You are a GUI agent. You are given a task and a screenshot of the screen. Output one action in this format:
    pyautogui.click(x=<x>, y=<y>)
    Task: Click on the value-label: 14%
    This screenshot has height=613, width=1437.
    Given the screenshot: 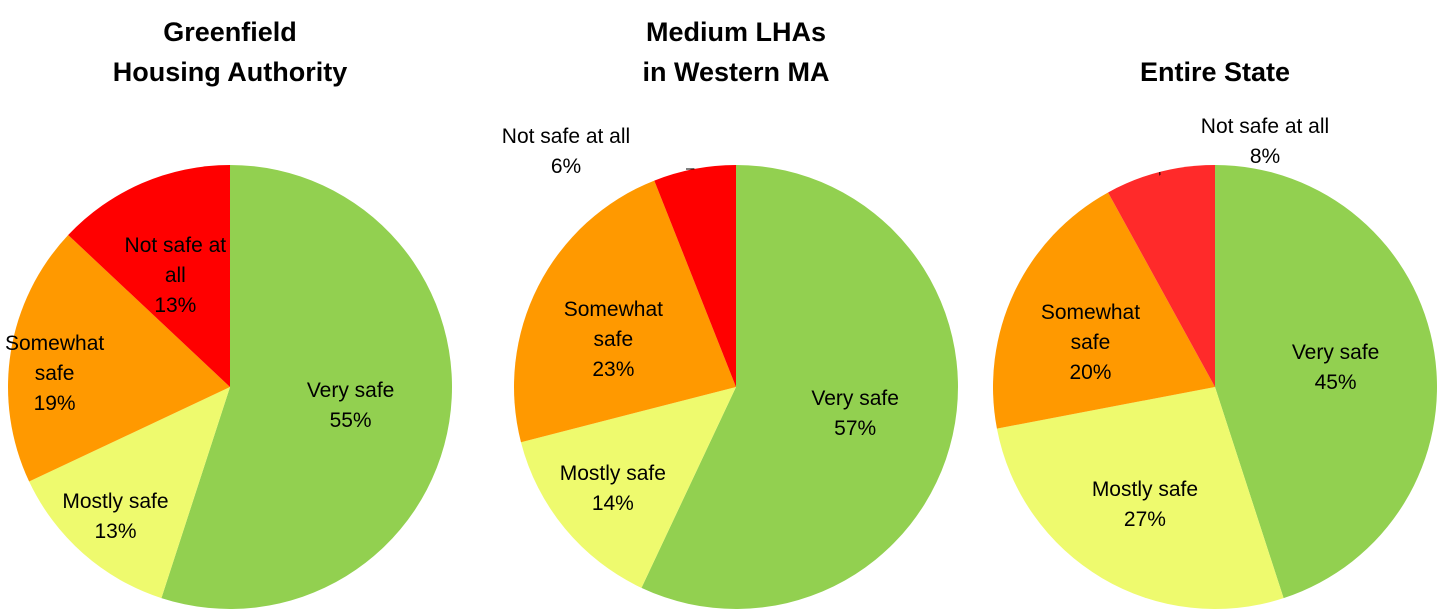 What is the action you would take?
    pyautogui.click(x=612, y=503)
    